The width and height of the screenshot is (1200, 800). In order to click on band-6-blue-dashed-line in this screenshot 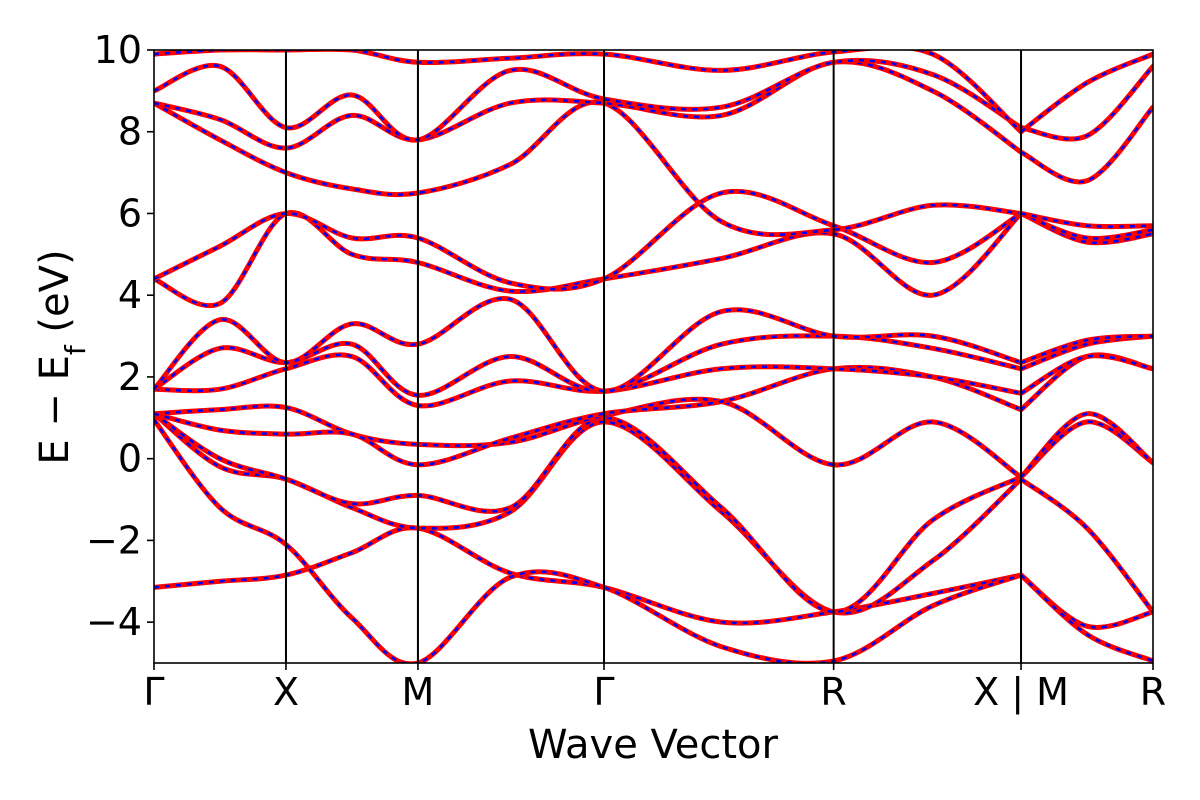, I will do `click(588, 416)`.